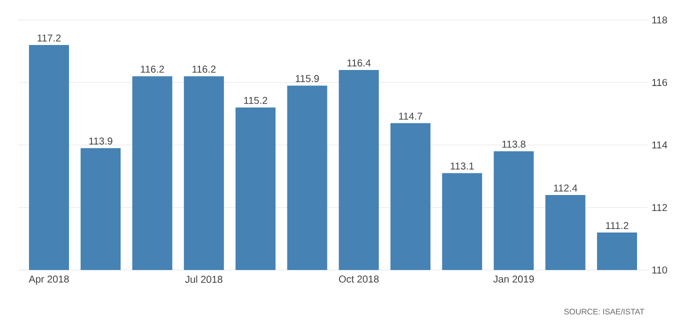 Image resolution: width=700 pixels, height=326 pixels. Describe the element at coordinates (617, 225) in the screenshot. I see `data-label: 111.2` at that location.